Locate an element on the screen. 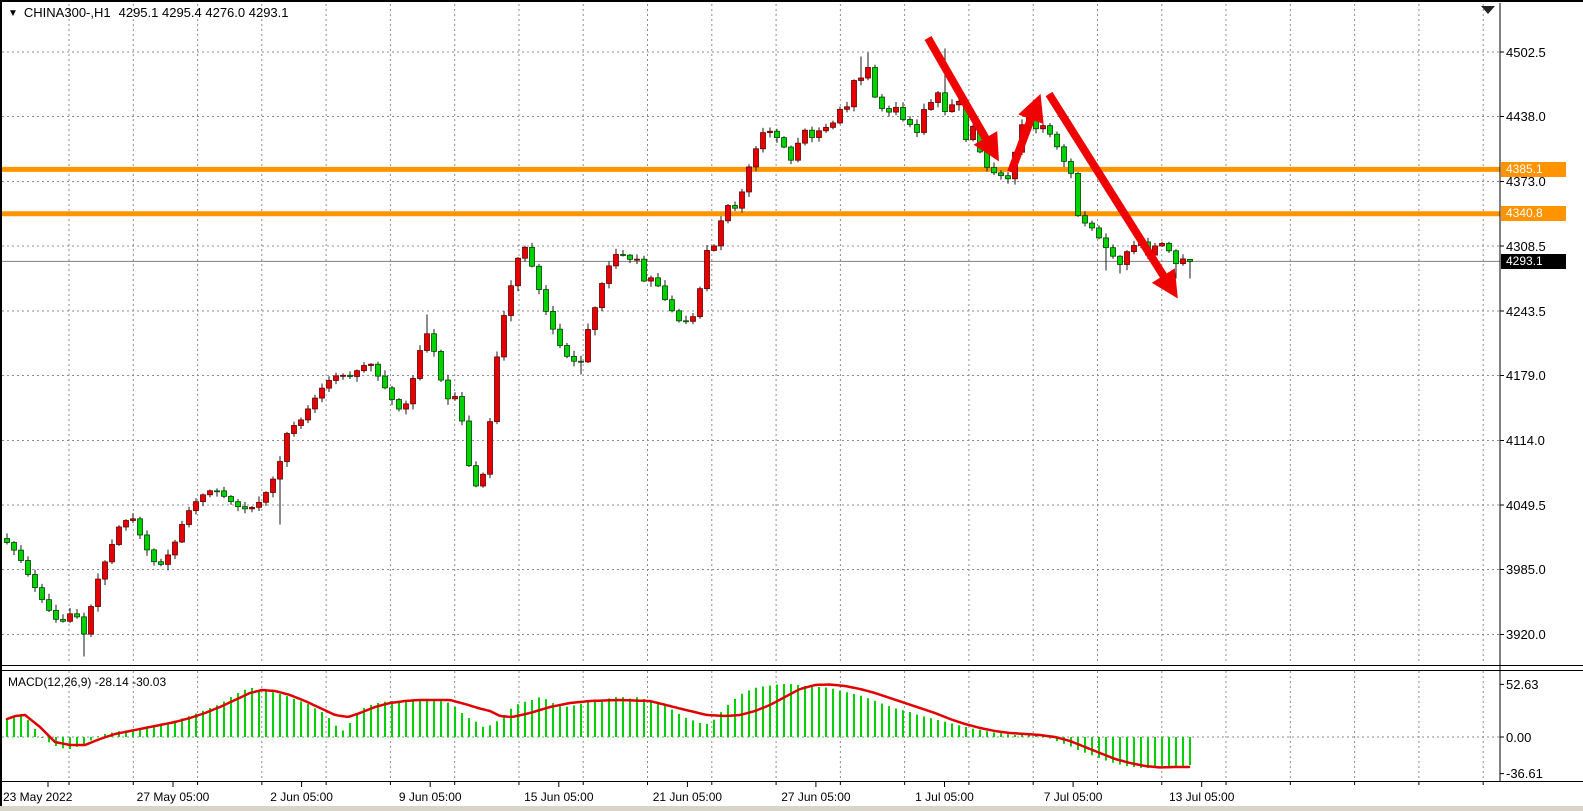 The image size is (1583, 811). chart-title: ▼ CHINA300-,H1 4295.1 4295.4 4276.0 4293.1 is located at coordinates (148, 12).